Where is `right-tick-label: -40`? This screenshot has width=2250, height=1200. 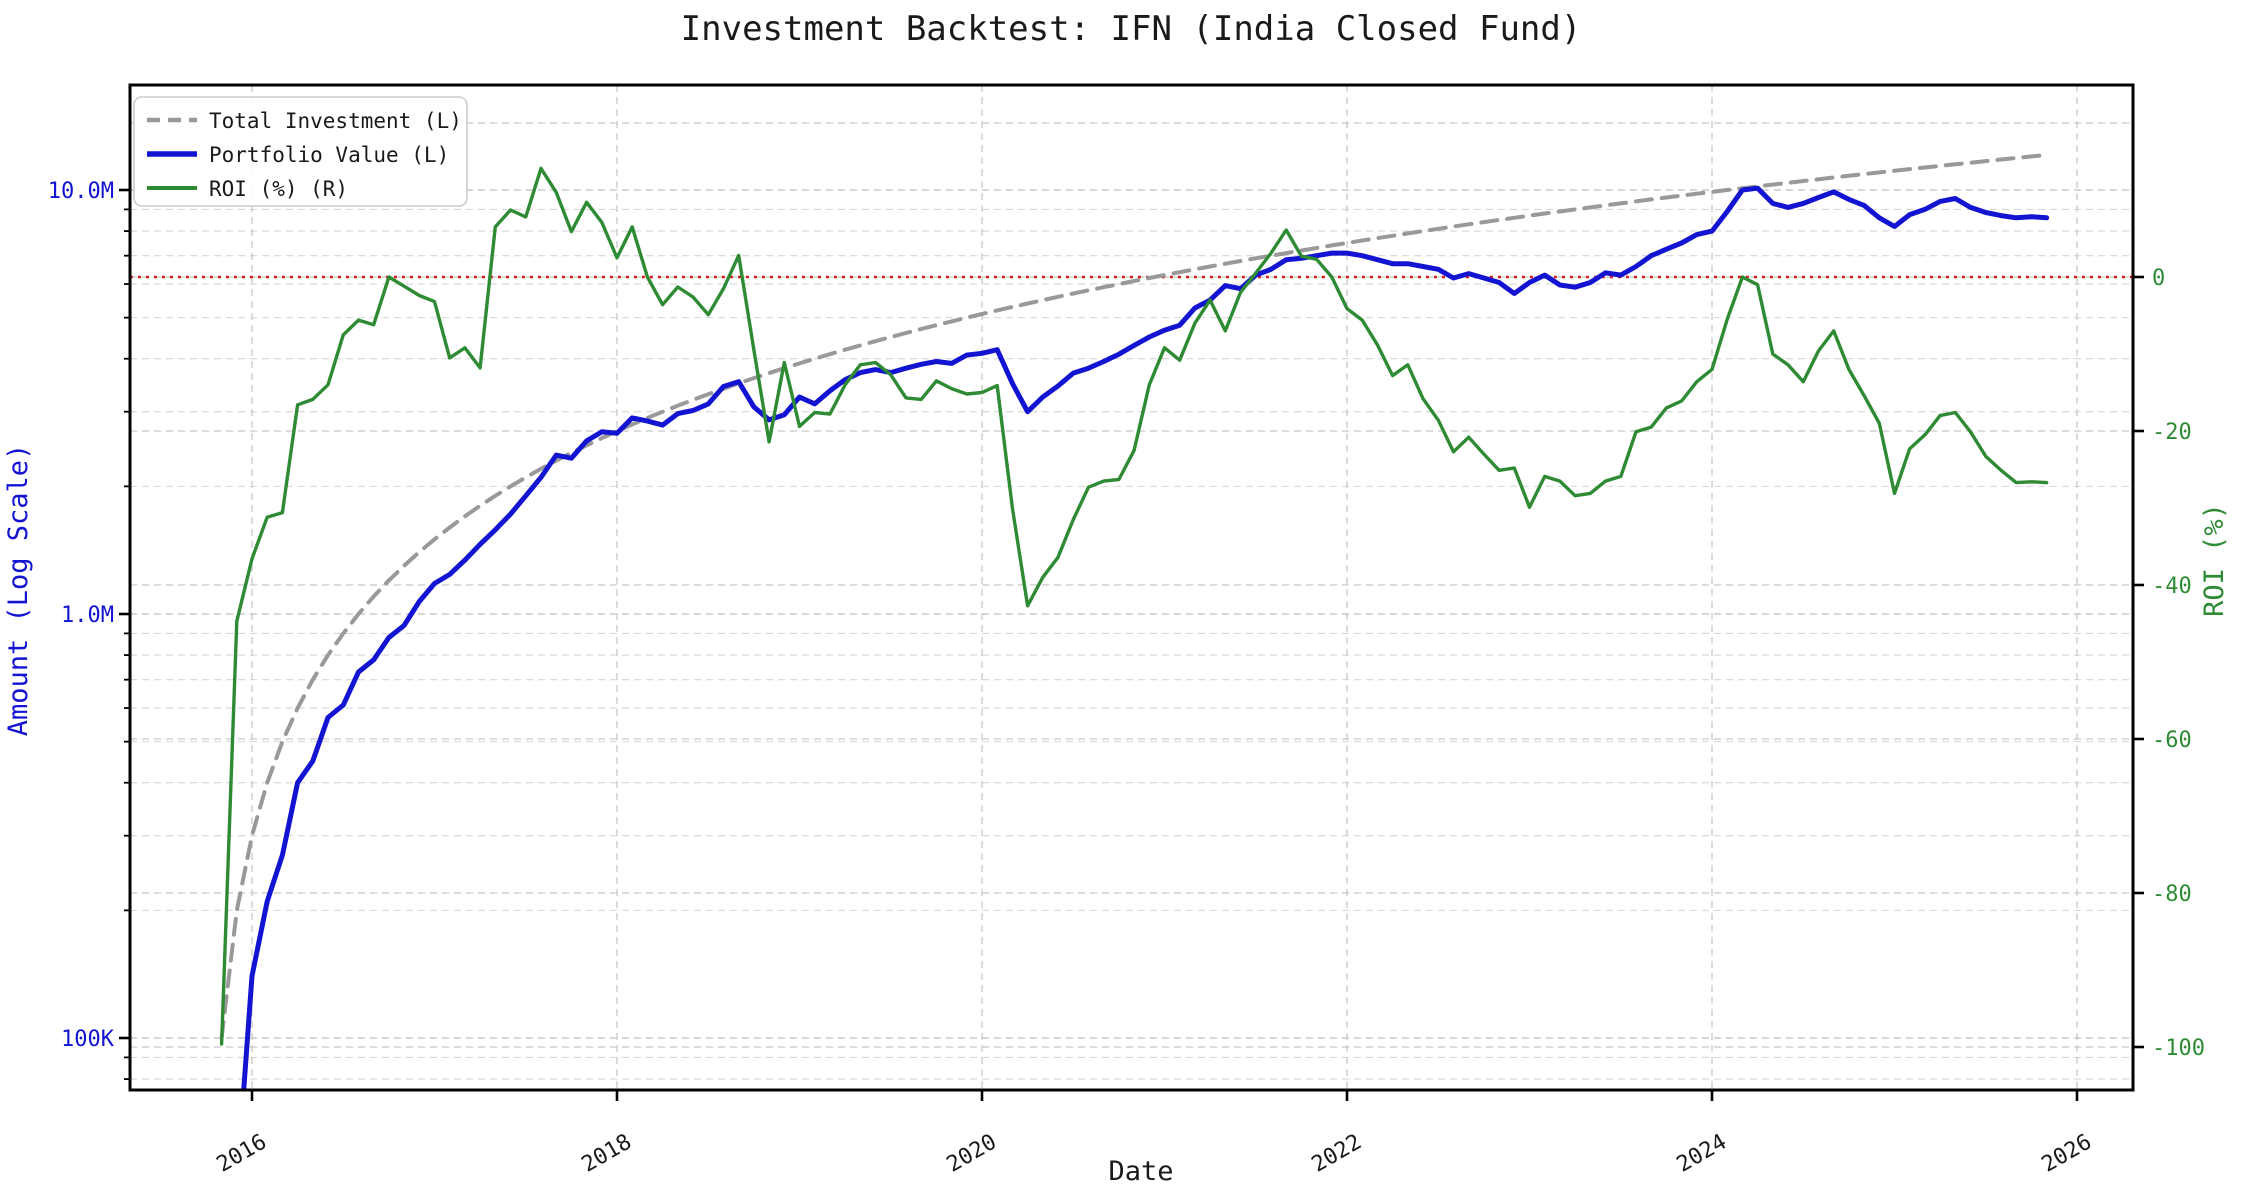 right-tick-label: -40 is located at coordinates (2172, 586).